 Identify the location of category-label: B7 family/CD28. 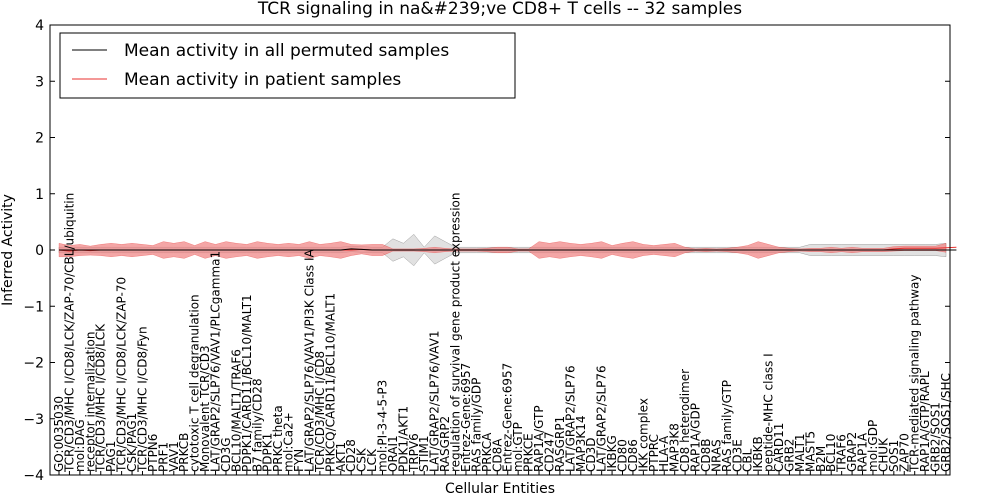
(257, 425).